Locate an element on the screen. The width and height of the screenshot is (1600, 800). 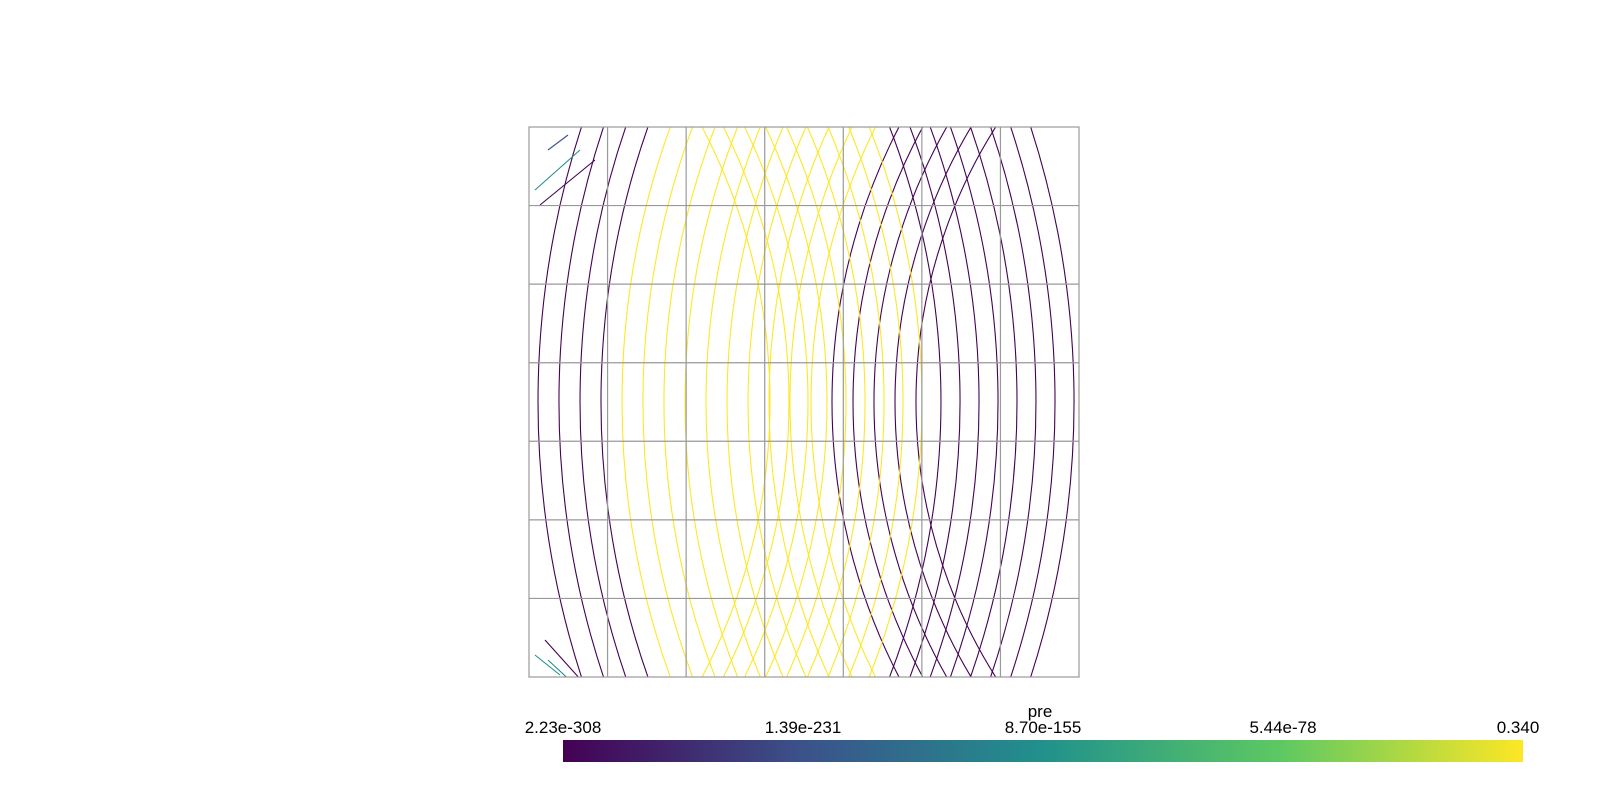
colorbar-title: pre is located at coordinates (1040, 711).